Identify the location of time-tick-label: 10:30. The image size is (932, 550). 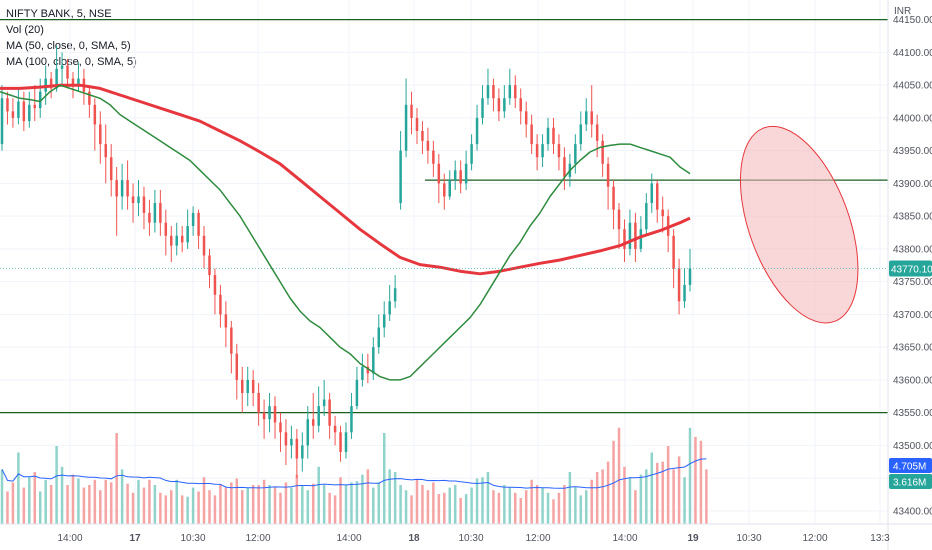
(748, 538).